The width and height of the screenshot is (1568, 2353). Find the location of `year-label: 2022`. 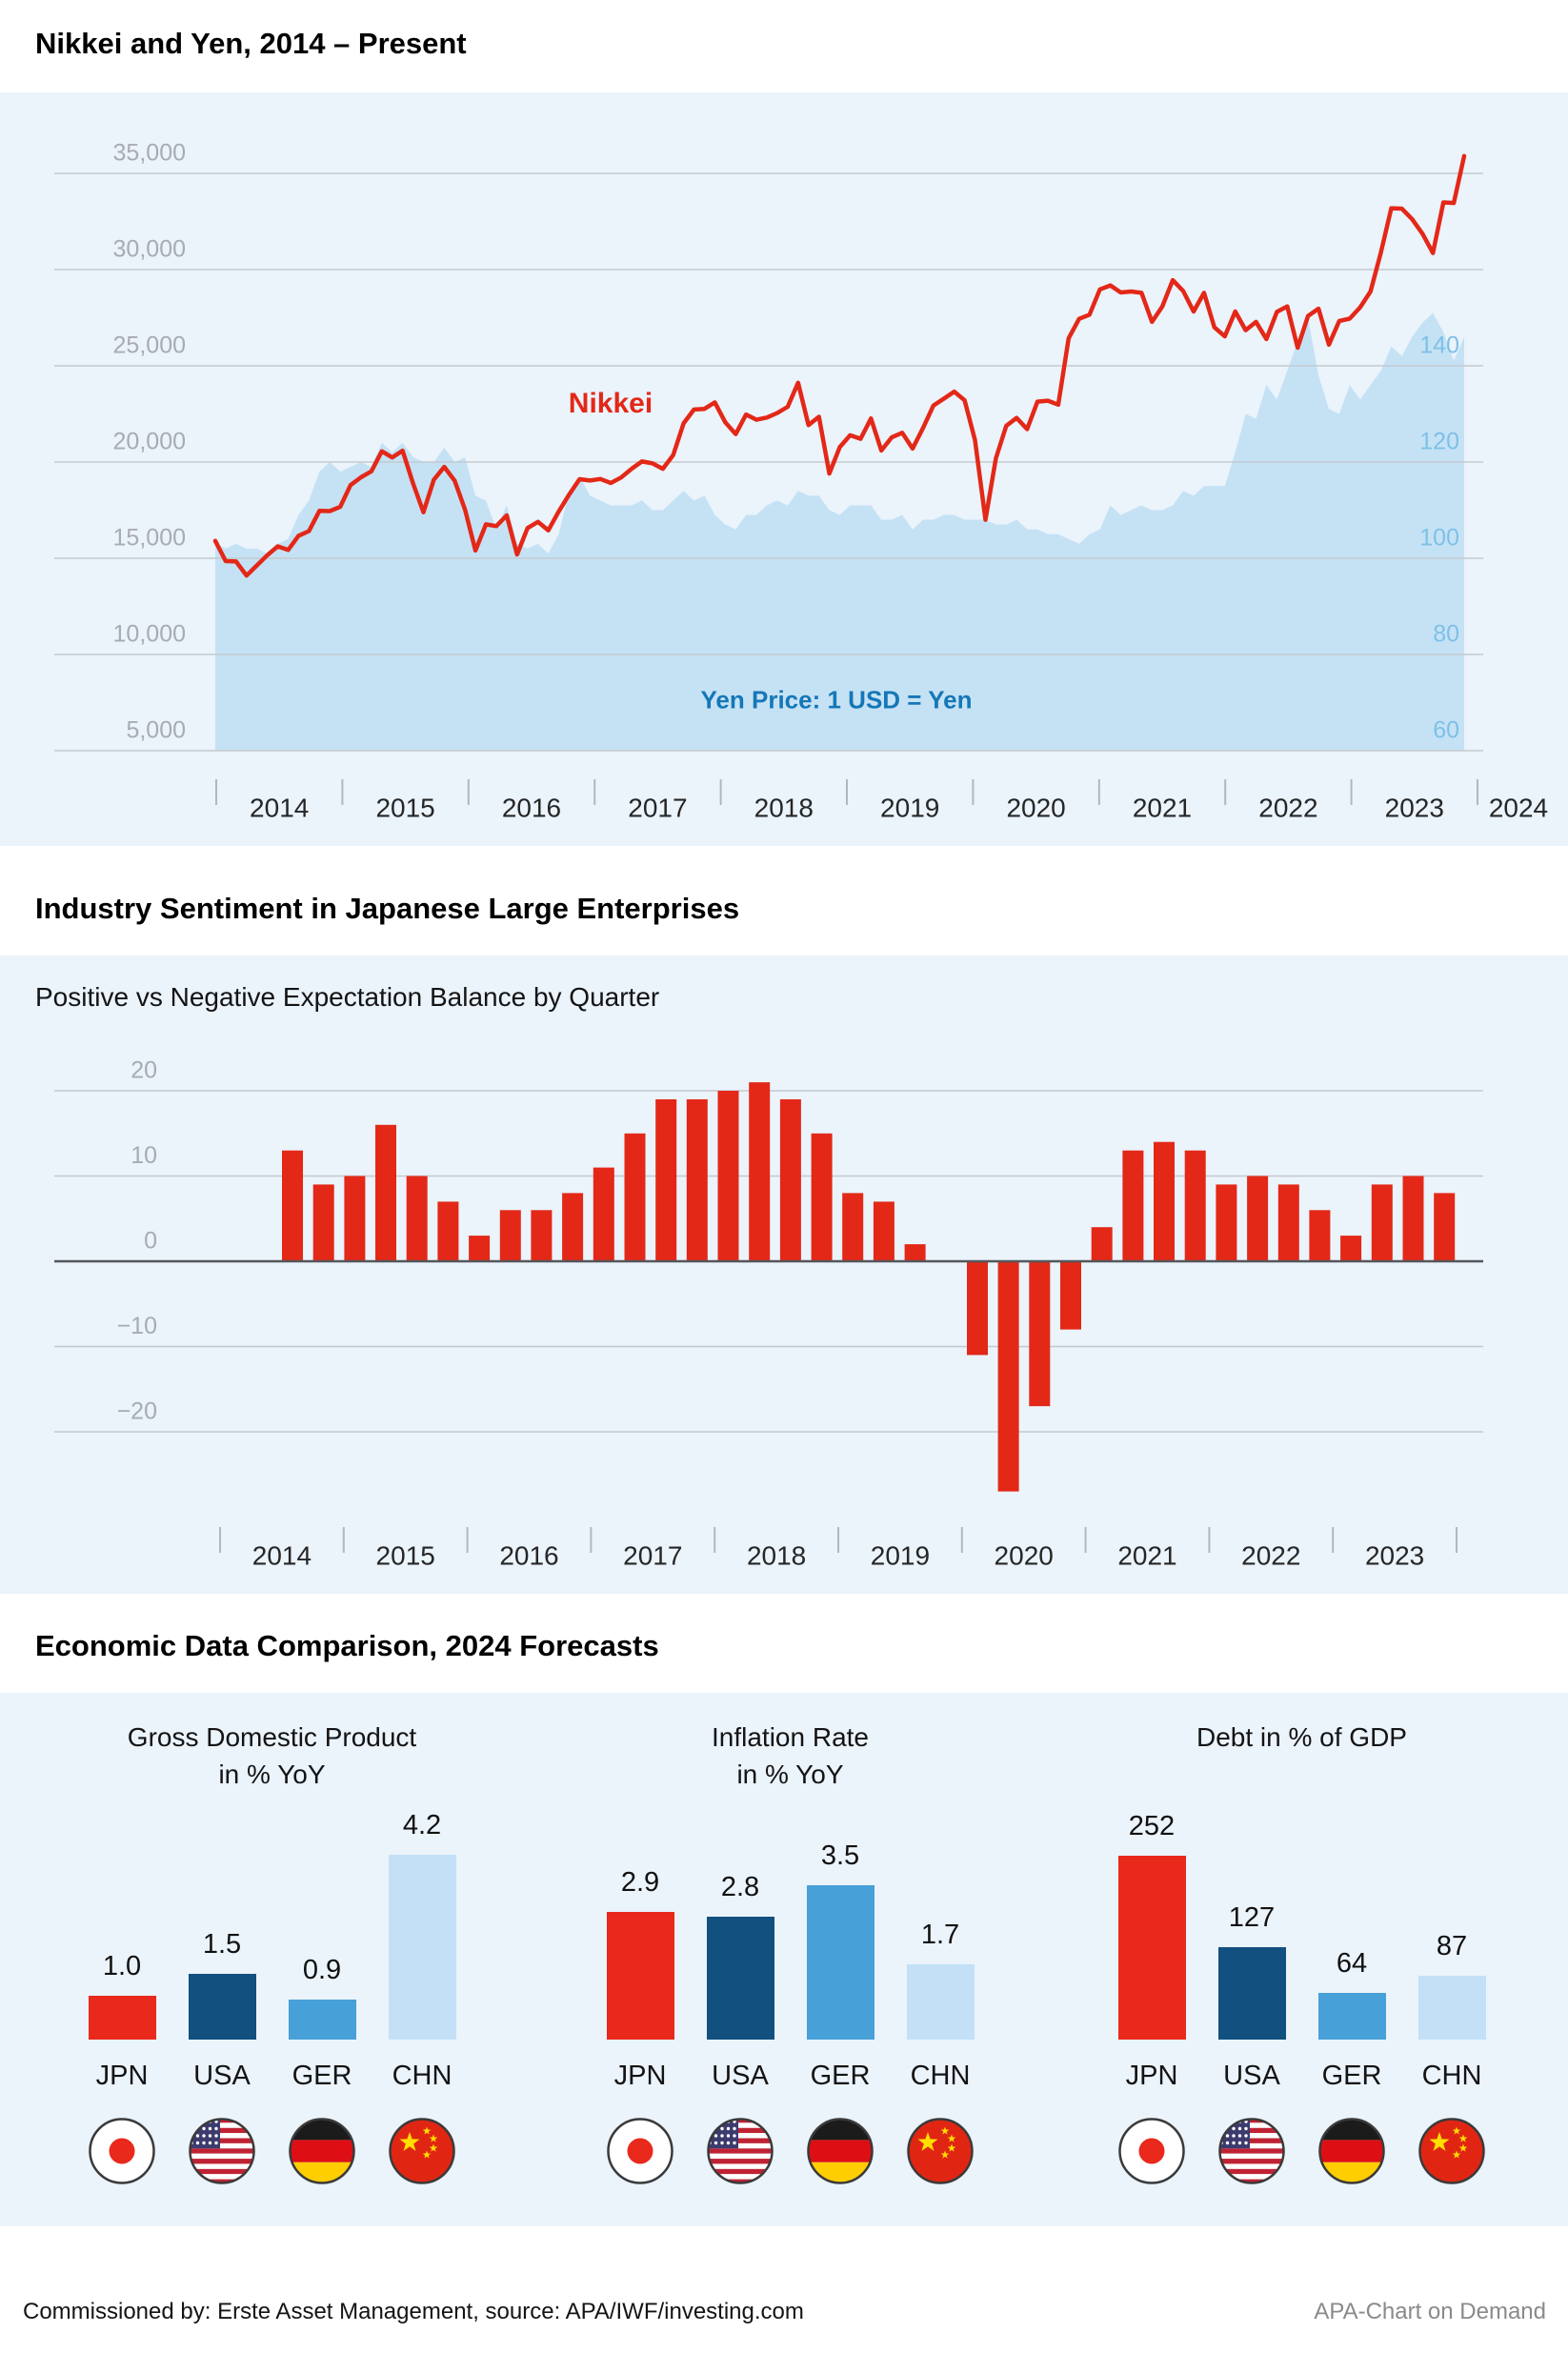

year-label: 2022 is located at coordinates (1270, 1555).